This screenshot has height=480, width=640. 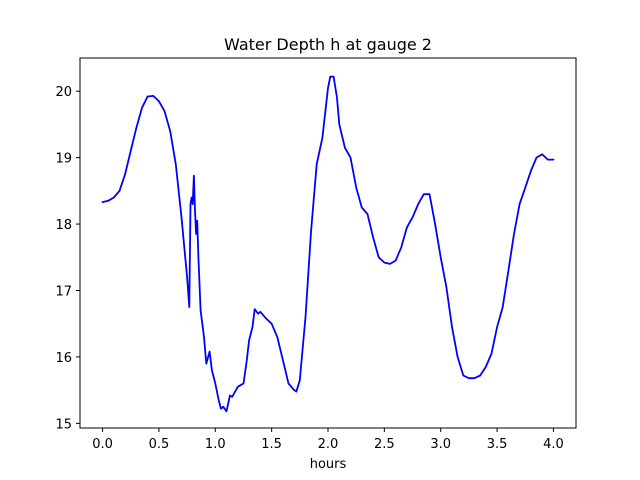 What do you see at coordinates (63, 424) in the screenshot?
I see `y-tick-label: 15` at bounding box center [63, 424].